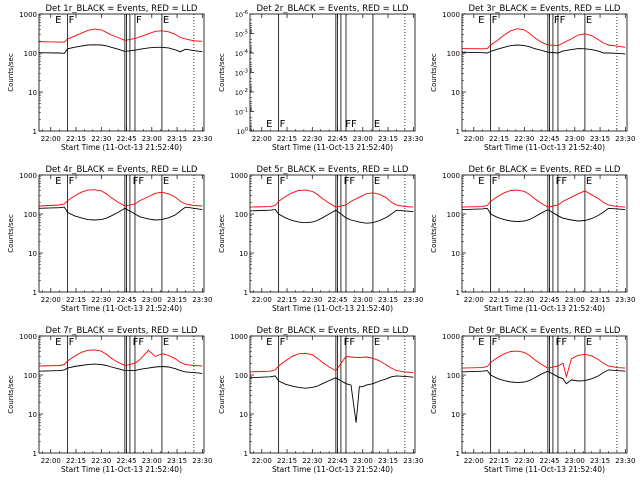  Describe the element at coordinates (545, 331) in the screenshot. I see `chart-title: Det 9r_BLACK = Events, RED = LLD` at that location.